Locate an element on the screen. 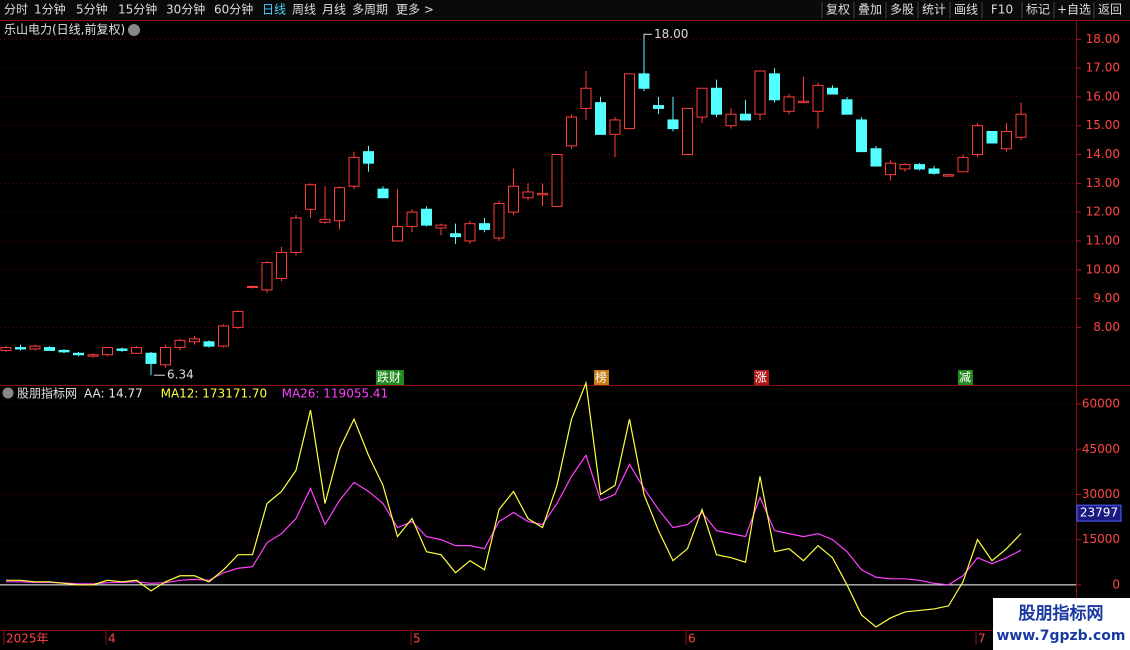 The height and width of the screenshot is (650, 1130). toolbar-tab: 分时 is located at coordinates (16, 10).